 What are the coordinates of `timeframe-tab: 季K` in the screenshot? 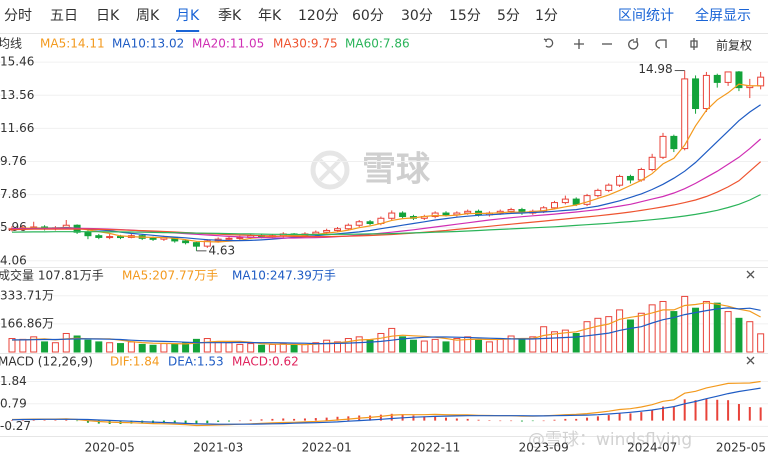 It's located at (230, 16).